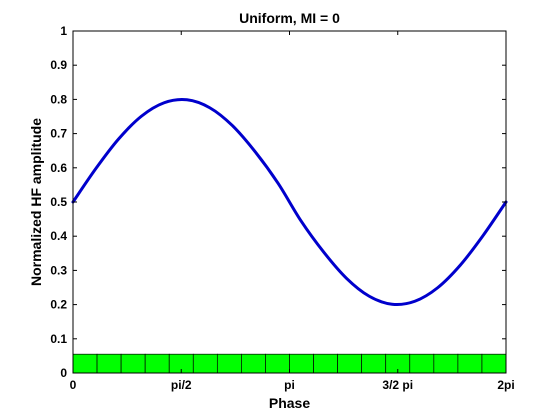 The image size is (560, 420). What do you see at coordinates (181, 385) in the screenshot?
I see `x-tick-label: pi/2` at bounding box center [181, 385].